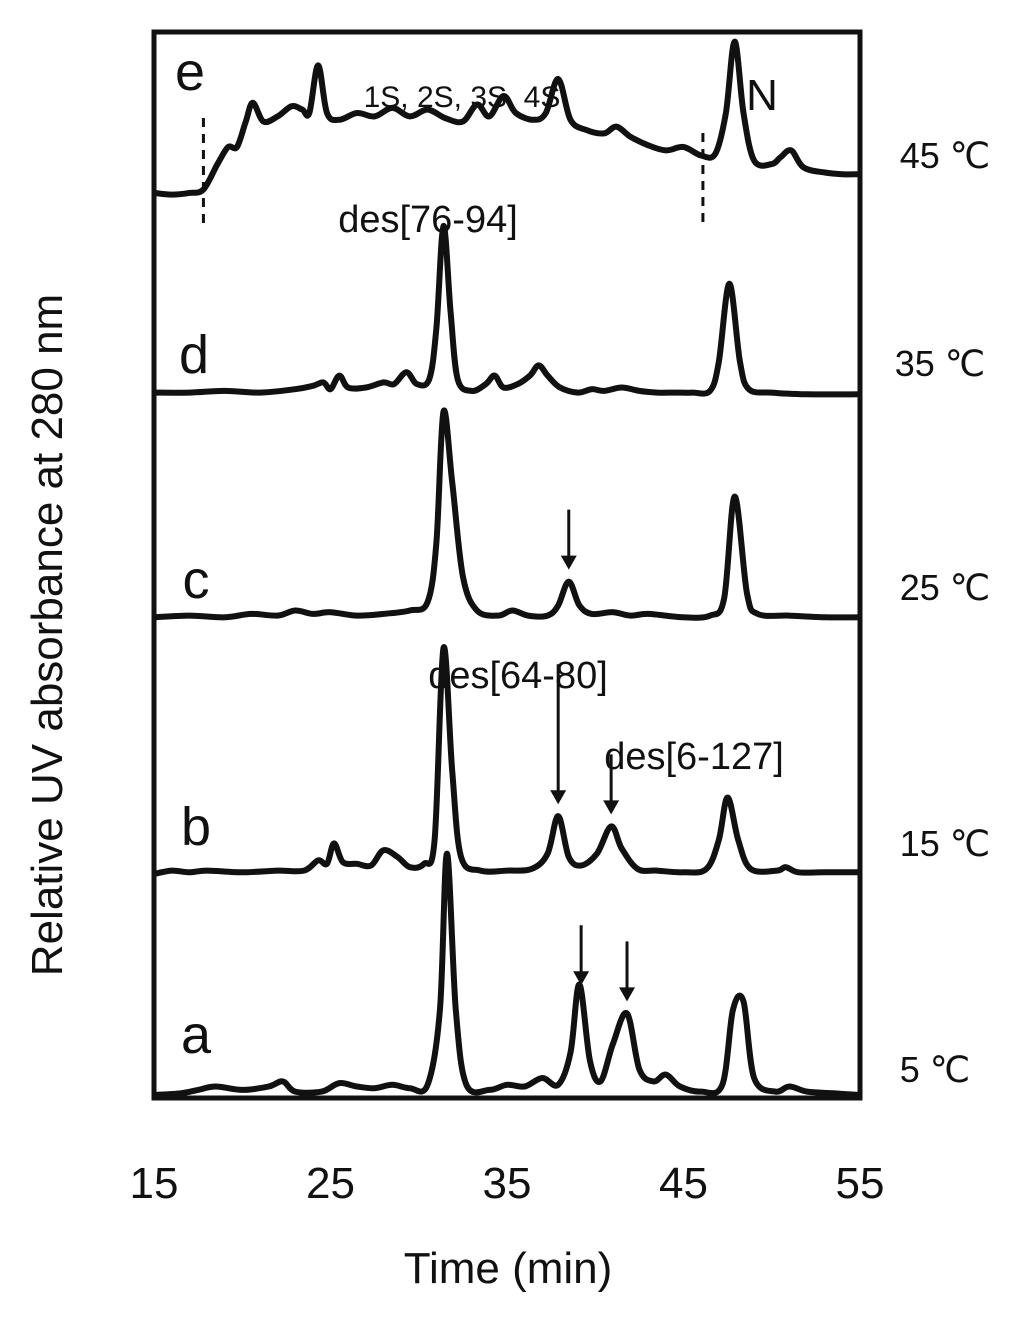 The width and height of the screenshot is (1024, 1324). What do you see at coordinates (196, 827) in the screenshot?
I see `series-label-b: b` at bounding box center [196, 827].